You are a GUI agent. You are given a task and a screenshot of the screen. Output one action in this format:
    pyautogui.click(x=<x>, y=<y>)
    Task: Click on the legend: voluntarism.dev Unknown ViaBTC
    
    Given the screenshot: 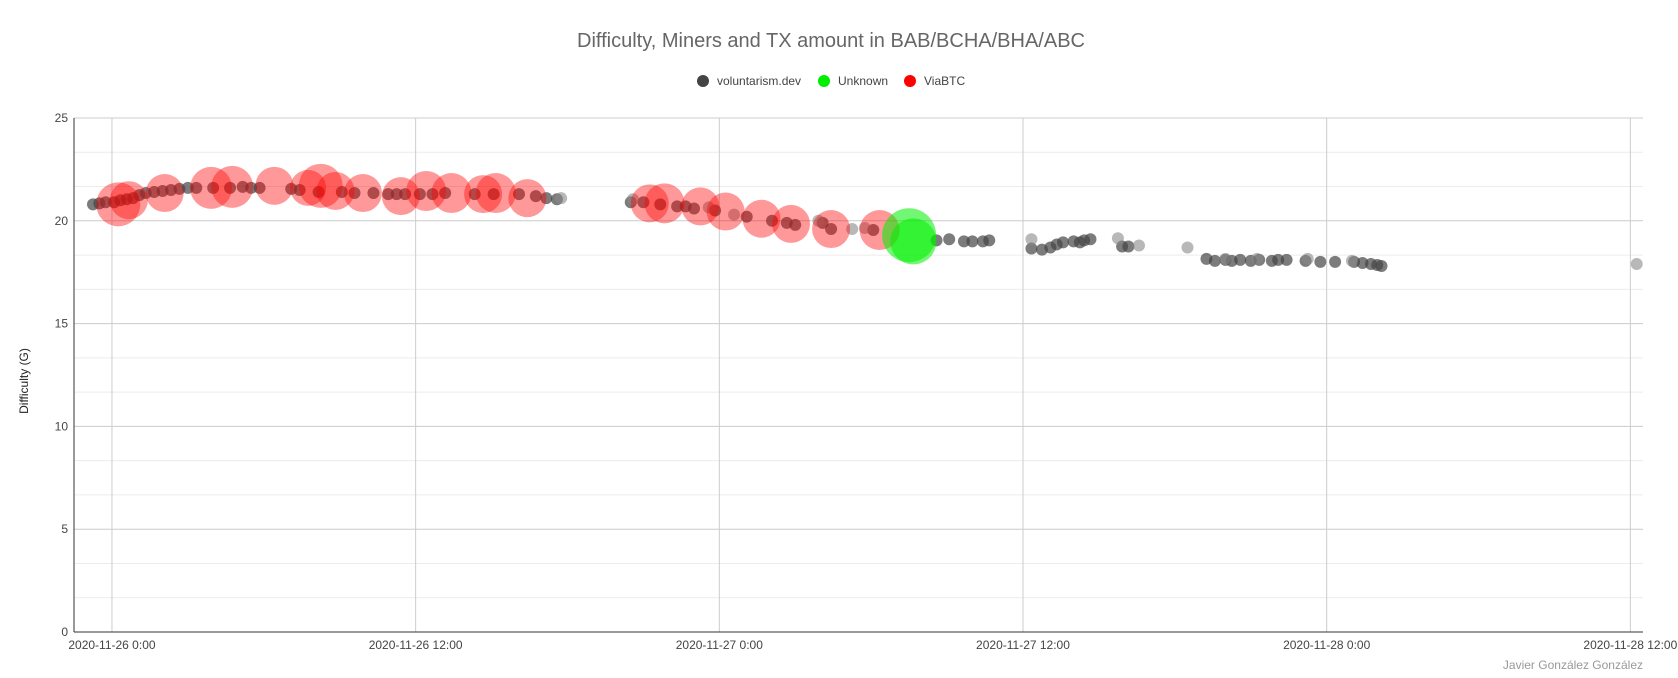 What is the action you would take?
    pyautogui.click(x=831, y=81)
    